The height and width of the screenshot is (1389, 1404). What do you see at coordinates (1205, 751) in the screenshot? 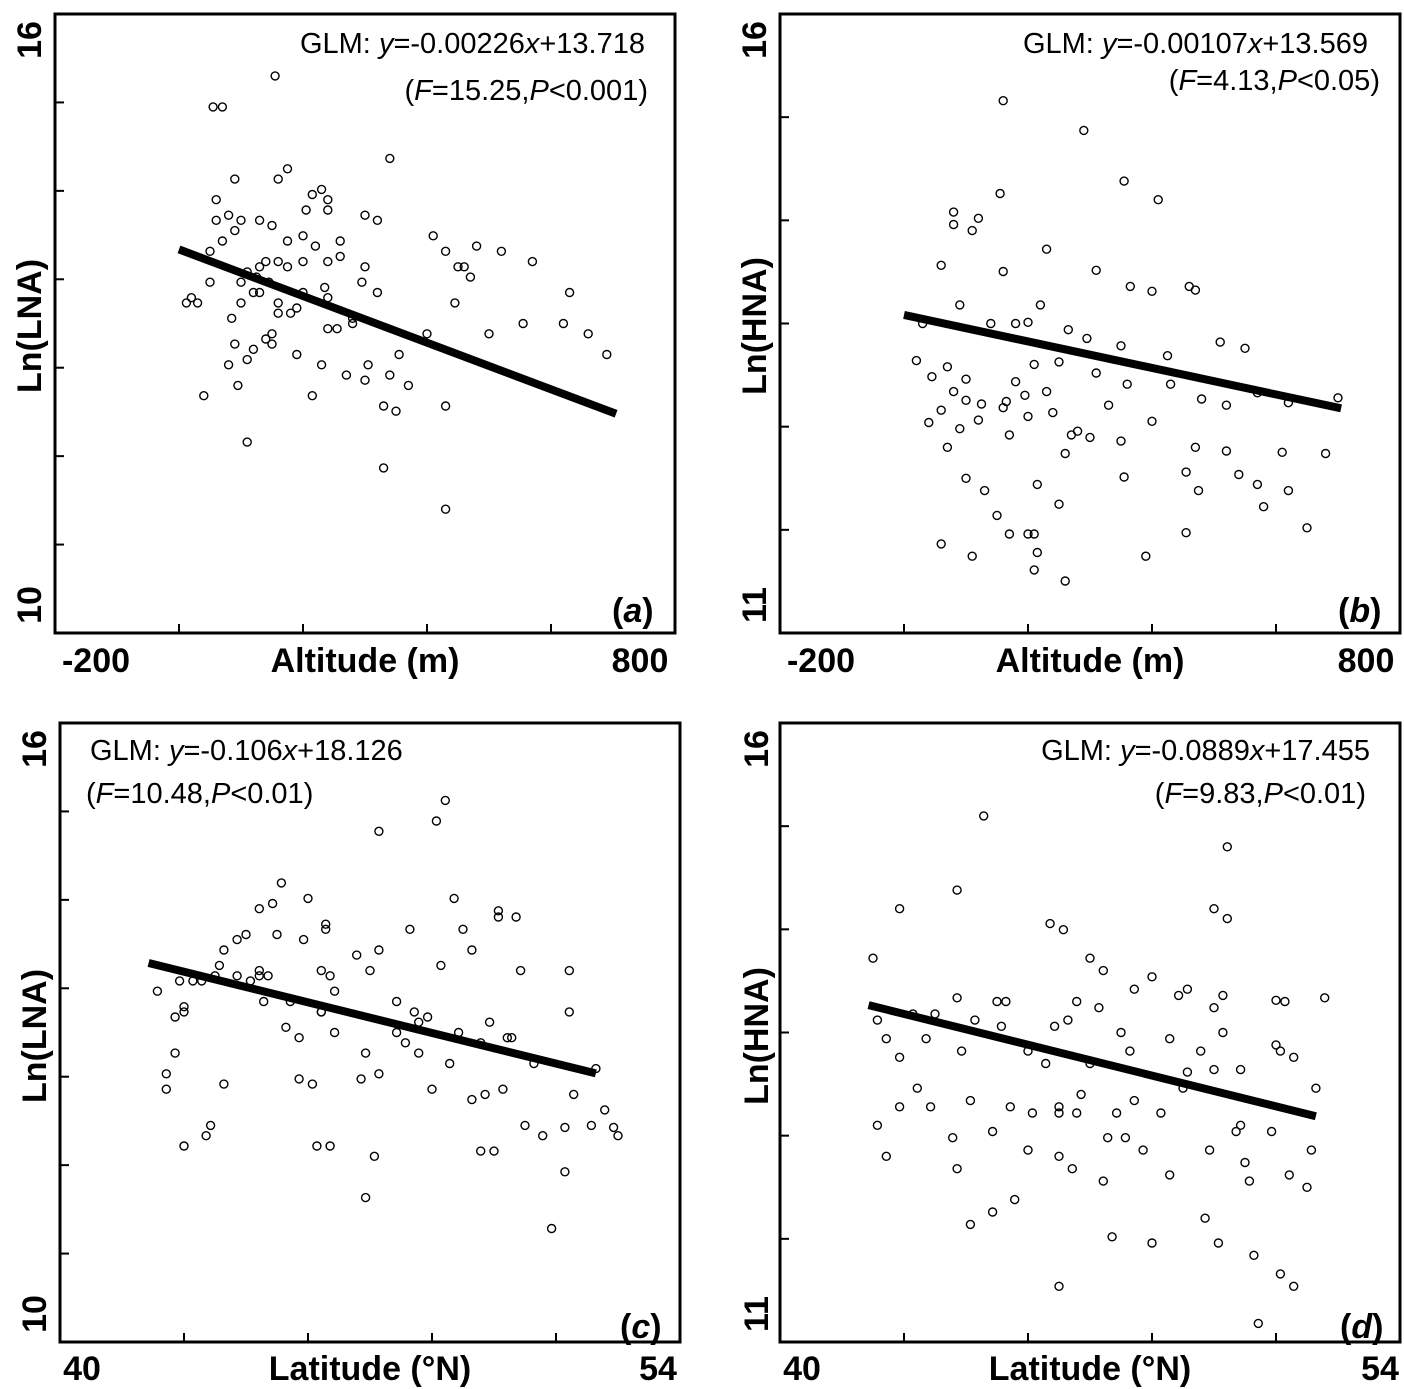
I see `glm-equation: GLM: y=-0.0889x+17.455` at bounding box center [1205, 751].